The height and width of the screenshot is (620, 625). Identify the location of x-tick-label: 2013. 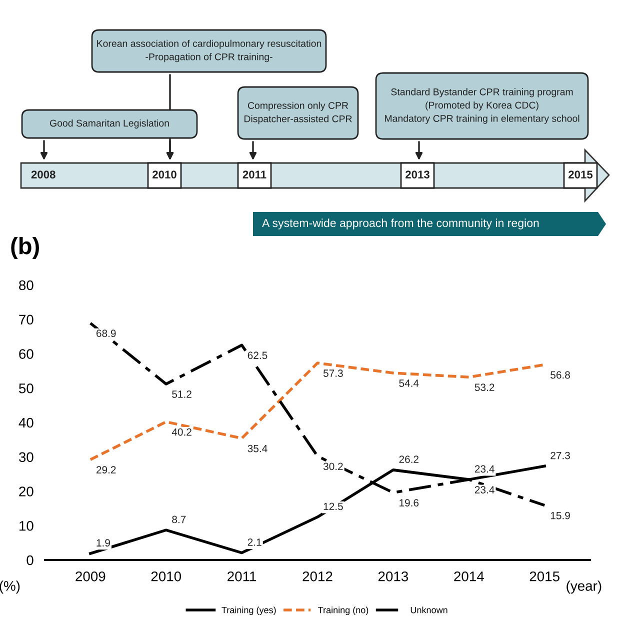
(393, 576).